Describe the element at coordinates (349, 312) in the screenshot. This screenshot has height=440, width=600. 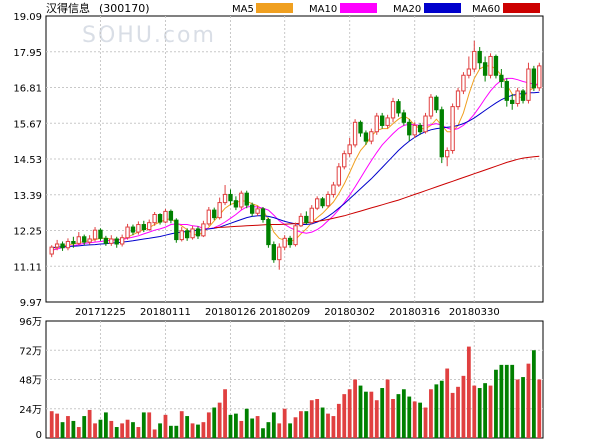
I see `date-tick-label: 20180302` at that location.